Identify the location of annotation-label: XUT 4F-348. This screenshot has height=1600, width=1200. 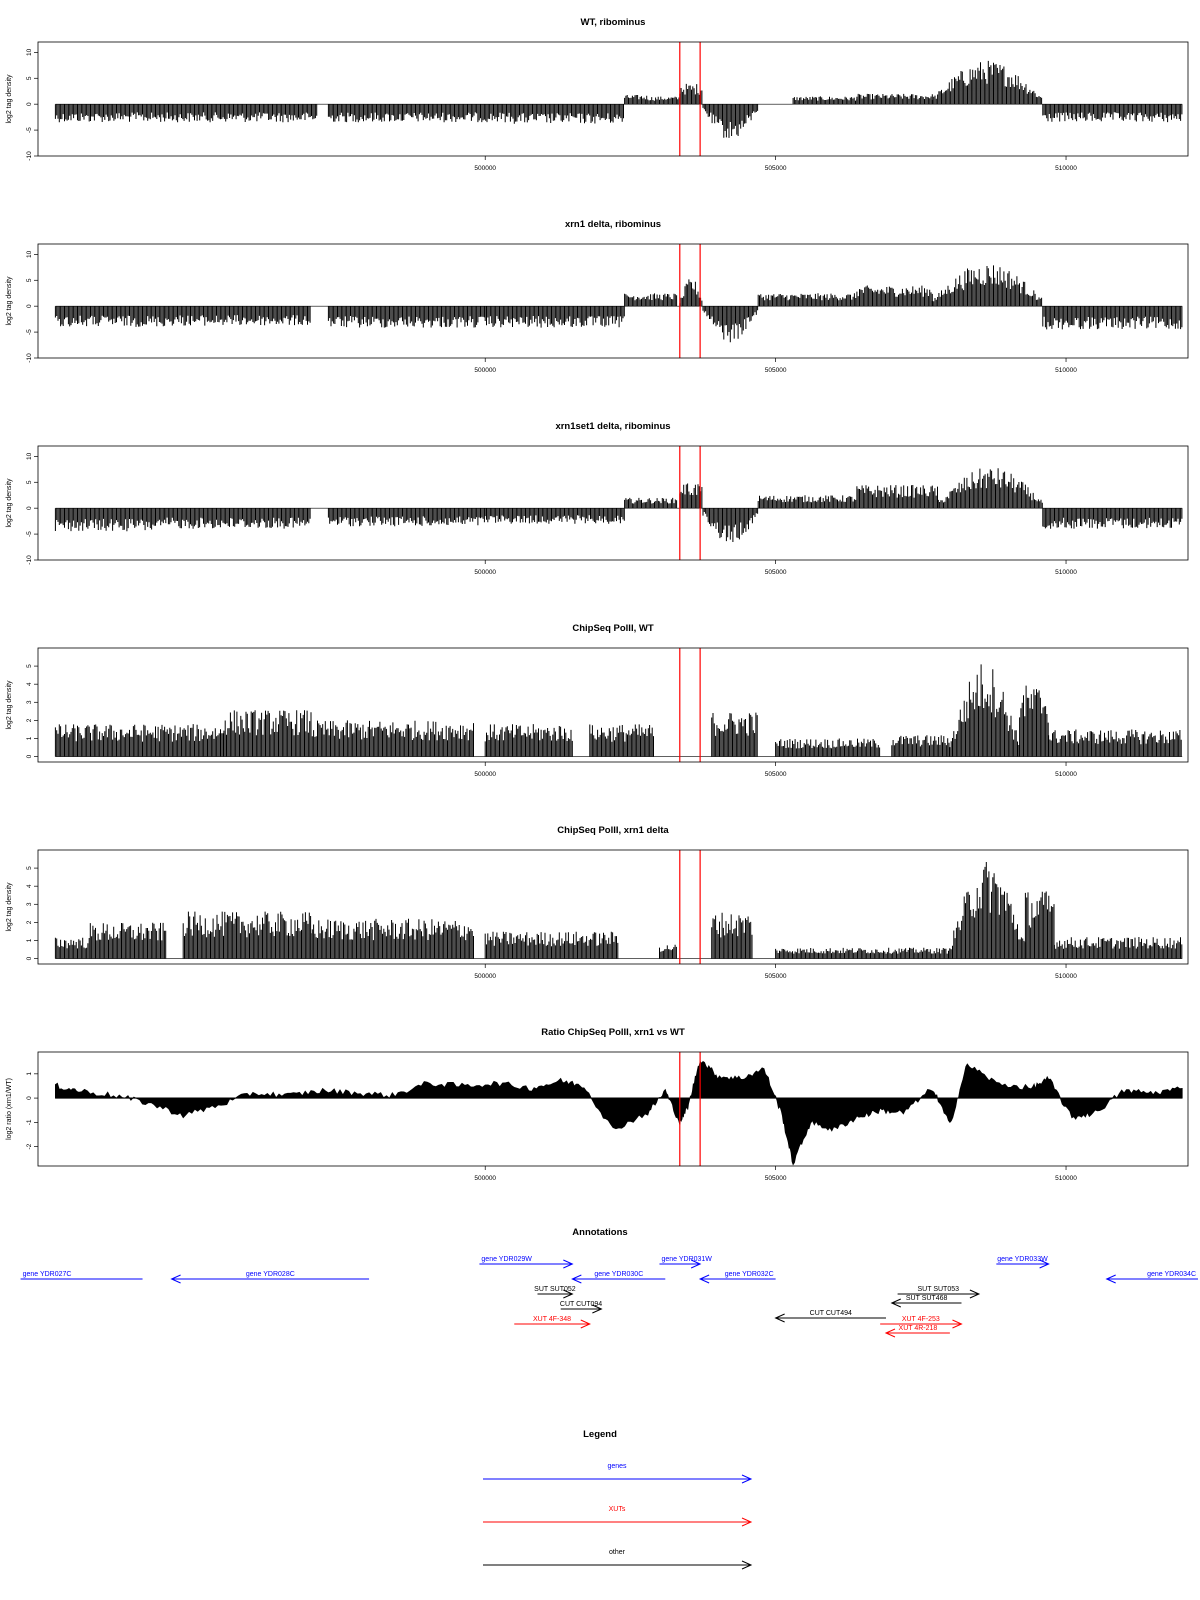
(552, 1319).